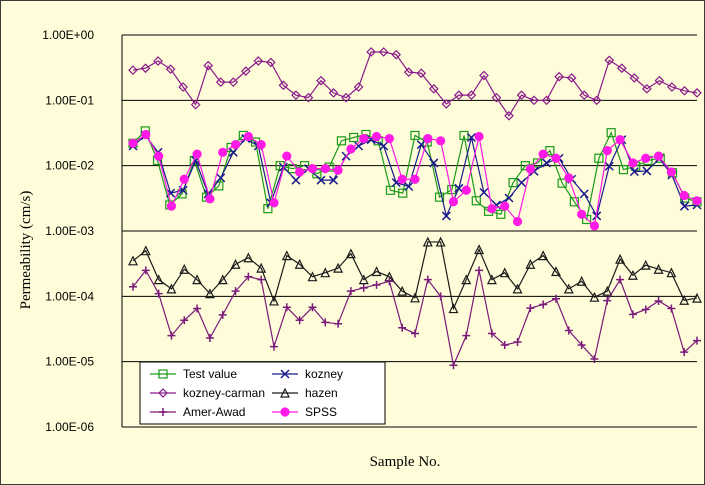 This screenshot has height=485, width=705. What do you see at coordinates (26, 250) in the screenshot?
I see `y-axis-label: Permeability (cm/s)` at bounding box center [26, 250].